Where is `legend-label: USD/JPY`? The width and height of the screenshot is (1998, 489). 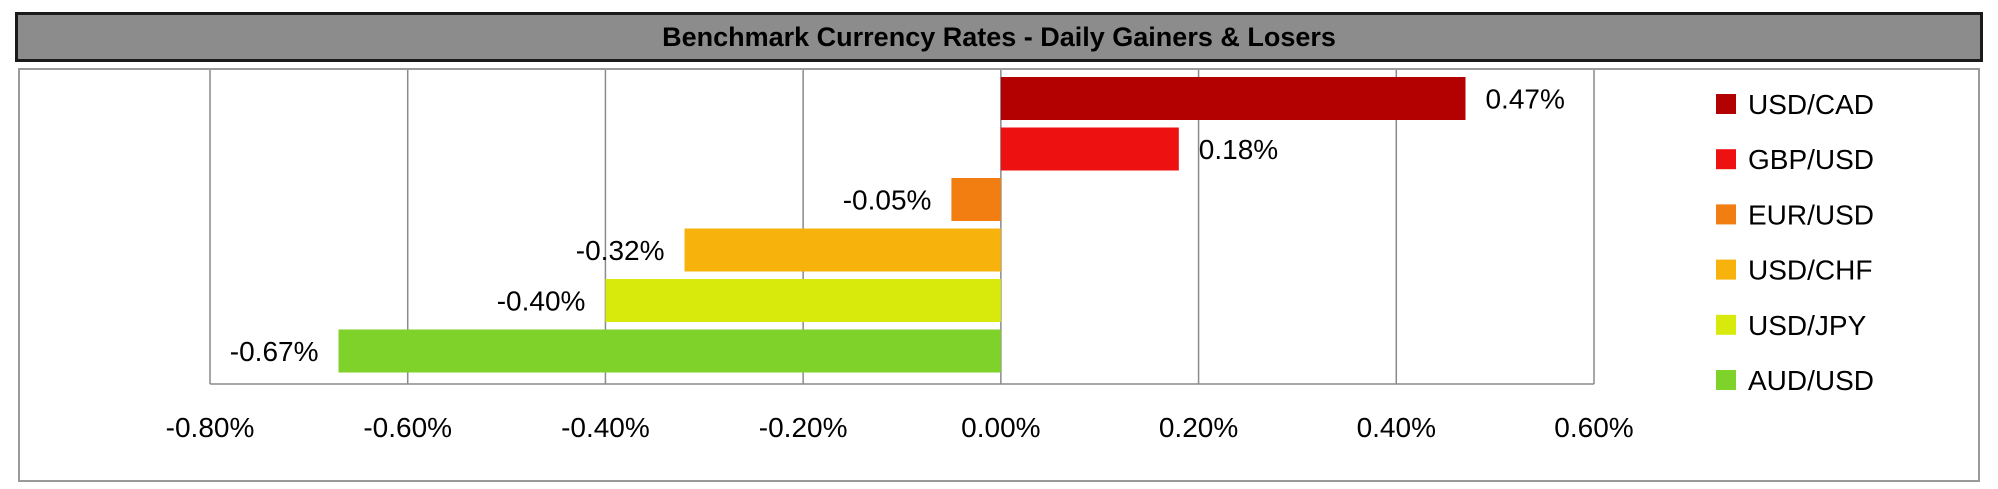
legend-label: USD/JPY is located at coordinates (1807, 325).